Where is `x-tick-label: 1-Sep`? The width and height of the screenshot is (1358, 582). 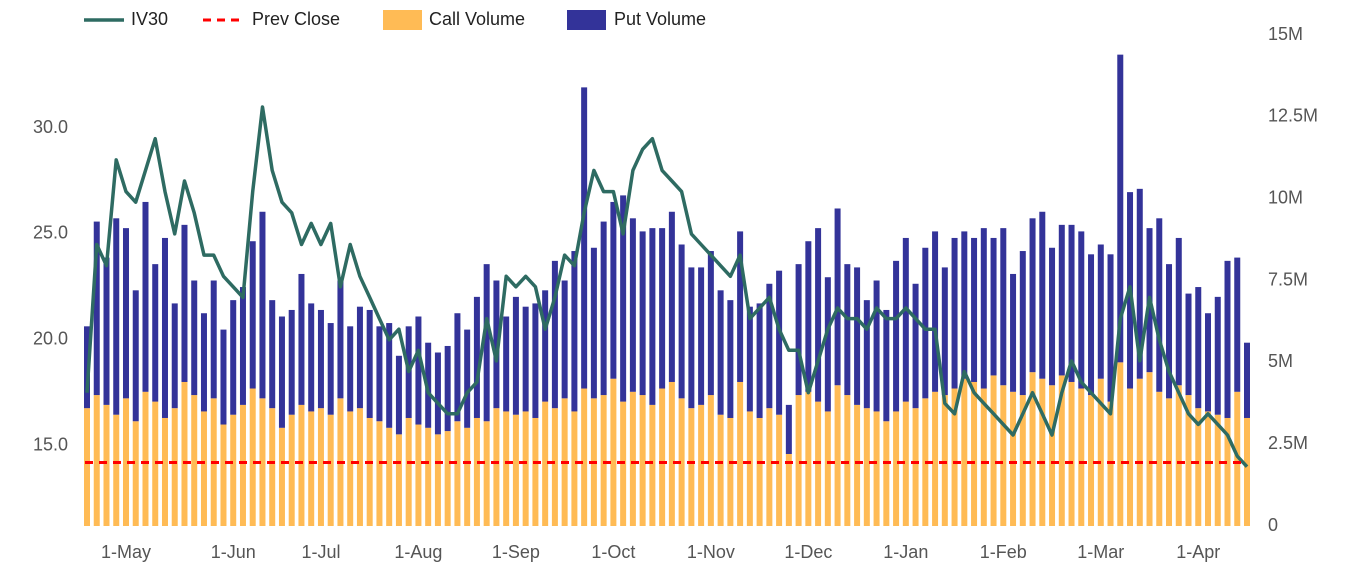 x-tick-label: 1-Sep is located at coordinates (516, 552).